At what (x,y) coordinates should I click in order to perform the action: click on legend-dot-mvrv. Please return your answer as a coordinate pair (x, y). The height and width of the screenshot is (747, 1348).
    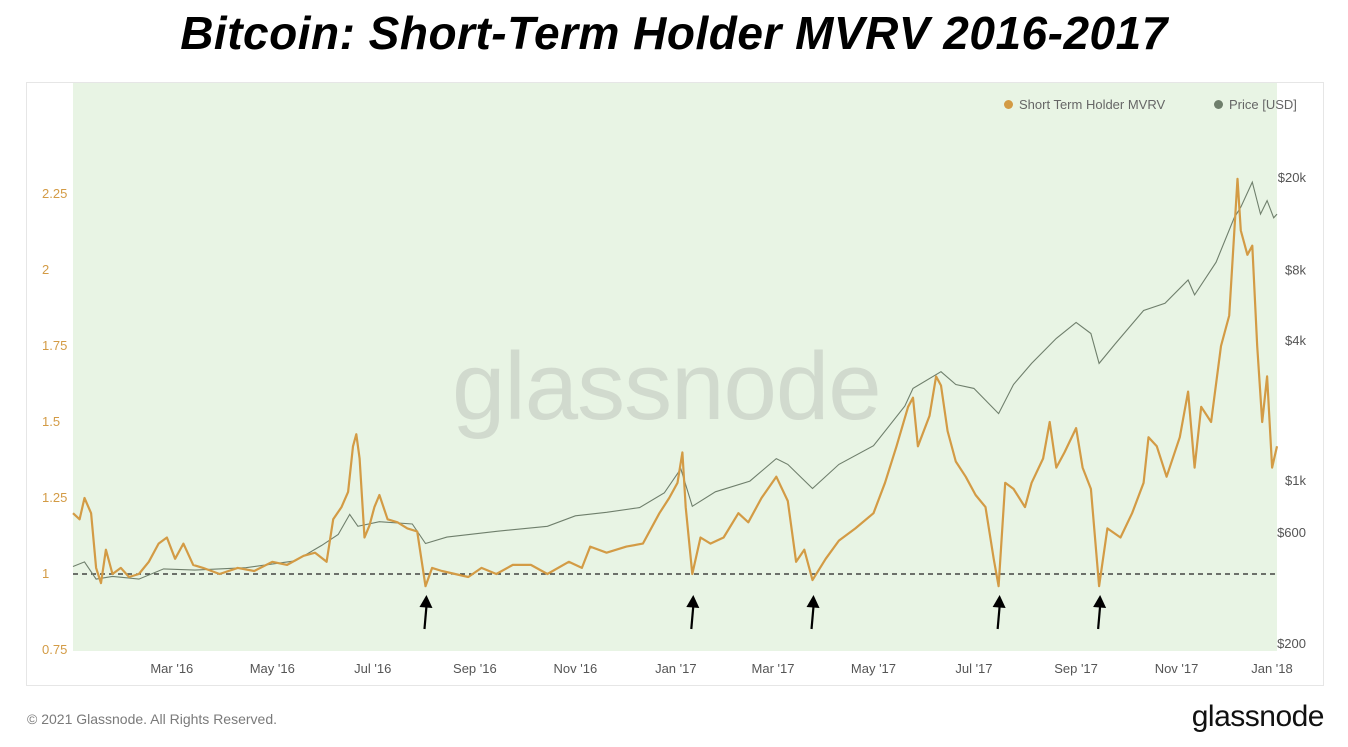
    Looking at the image, I should click on (1008, 104).